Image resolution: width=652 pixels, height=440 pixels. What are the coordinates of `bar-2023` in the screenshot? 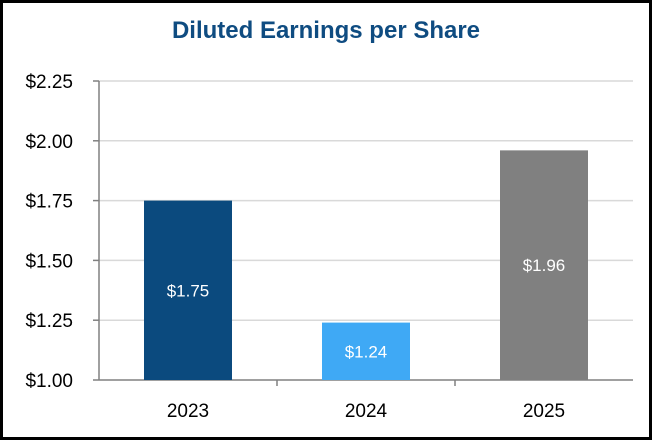 It's located at (188, 290).